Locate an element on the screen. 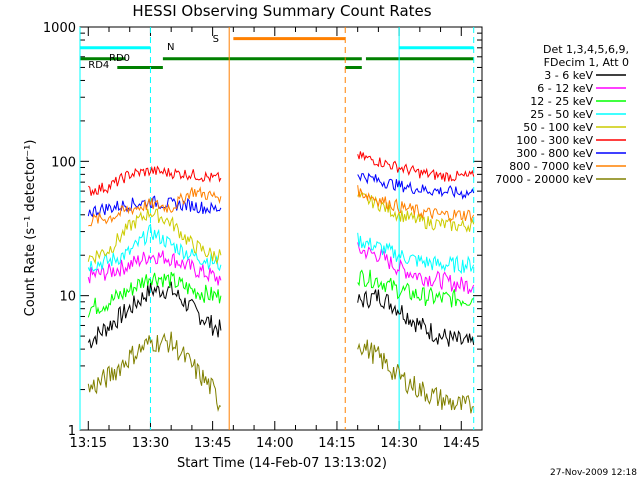  y-tick-label: 100 is located at coordinates (63, 162).